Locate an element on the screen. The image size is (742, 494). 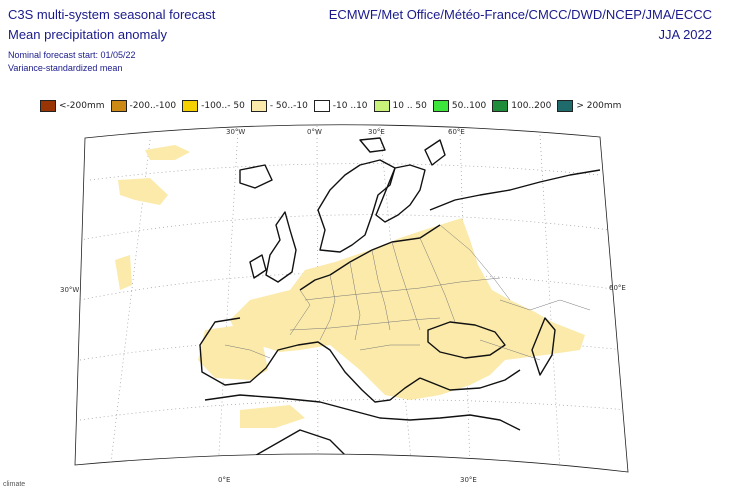
anomaly-iberia is located at coordinates (233, 352).